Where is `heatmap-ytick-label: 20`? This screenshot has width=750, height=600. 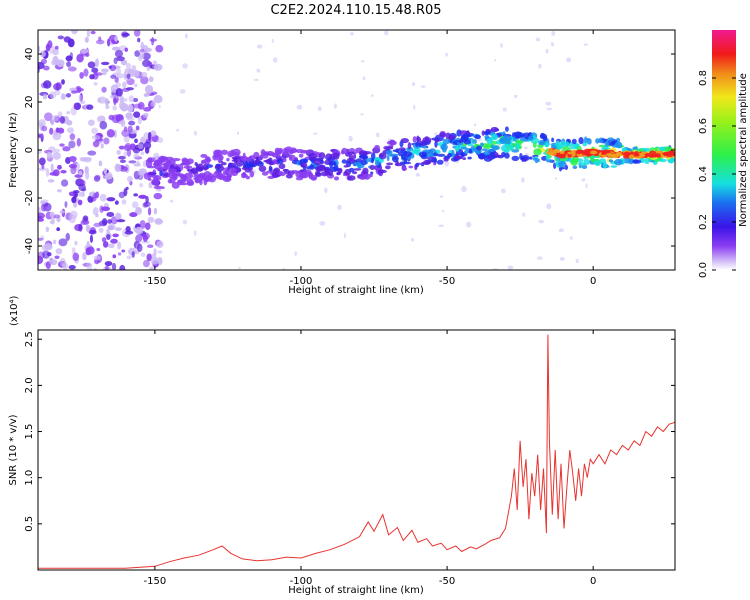 heatmap-ytick-label: 20 is located at coordinates (29, 102).